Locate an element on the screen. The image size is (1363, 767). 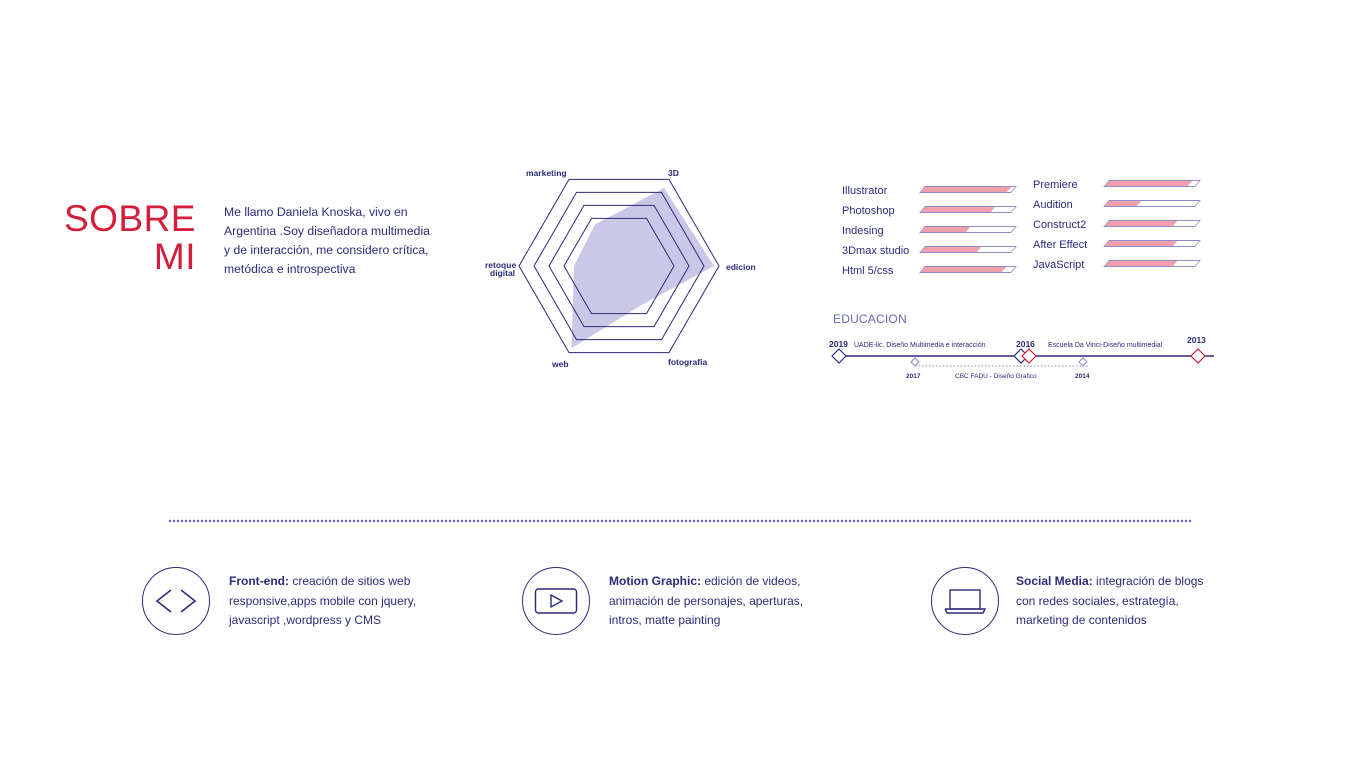
title-line-2: MI is located at coordinates (174, 256).